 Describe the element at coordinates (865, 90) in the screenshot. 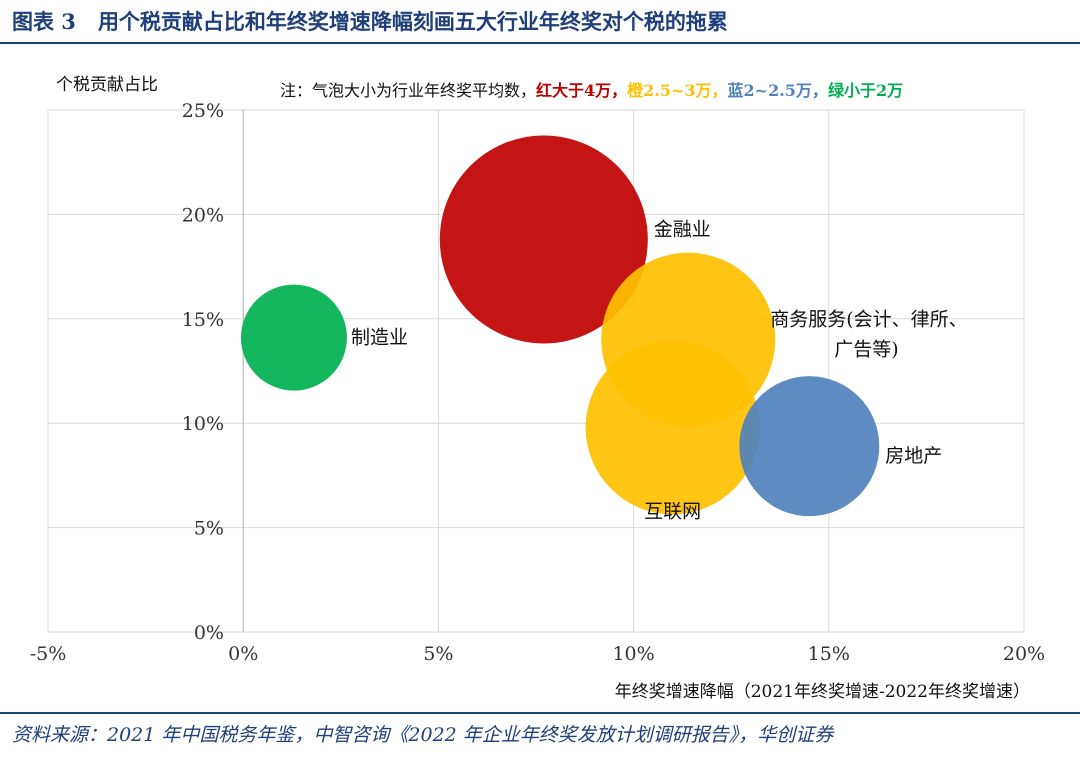

I see `note-legend-item: 绿小于2万` at that location.